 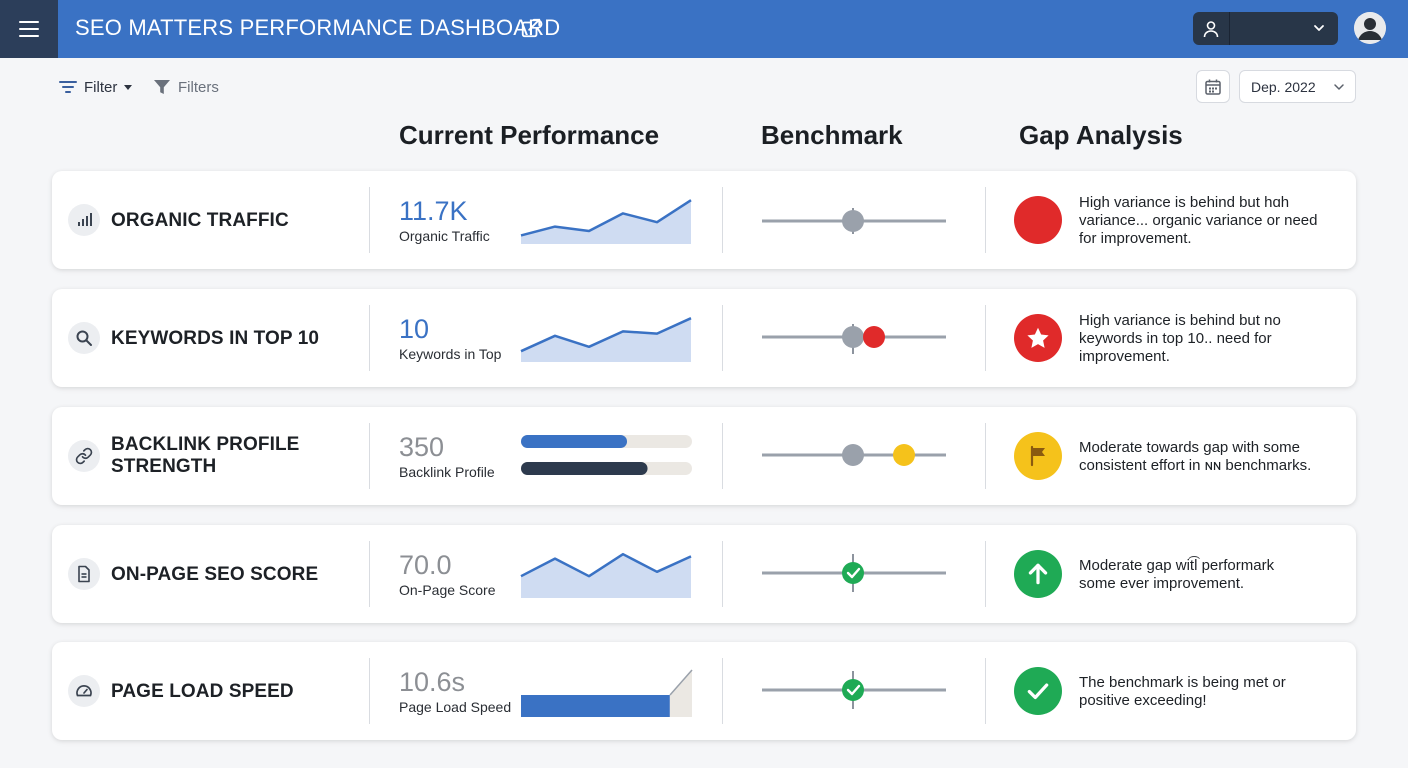 I want to click on gap-line: High variance is behind but no, so click(x=1180, y=320).